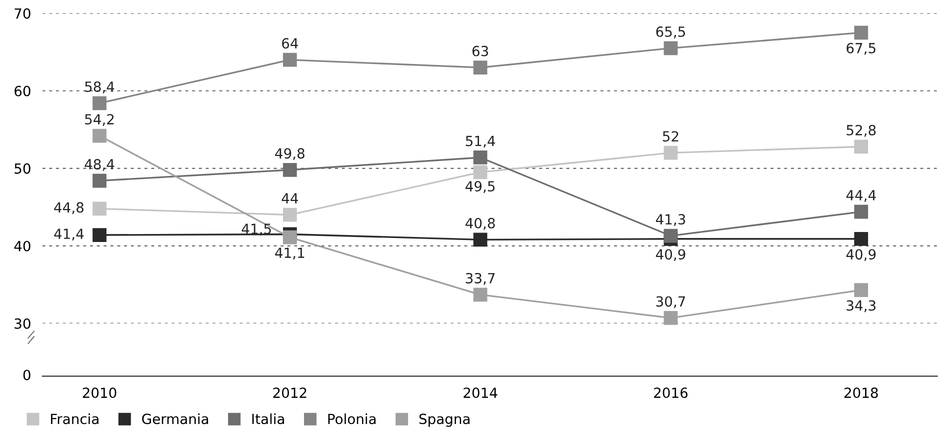  Describe the element at coordinates (289, 154) in the screenshot. I see `data-label: 49,8` at that location.